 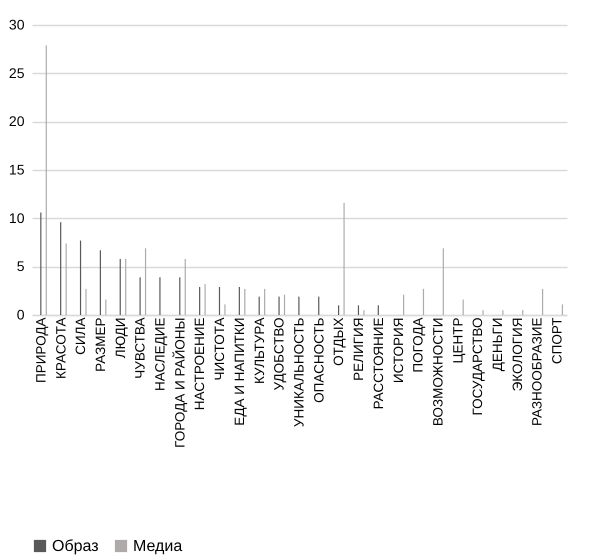 What do you see at coordinates (16, 121) in the screenshot?
I see `y-tick-label: 20` at bounding box center [16, 121].